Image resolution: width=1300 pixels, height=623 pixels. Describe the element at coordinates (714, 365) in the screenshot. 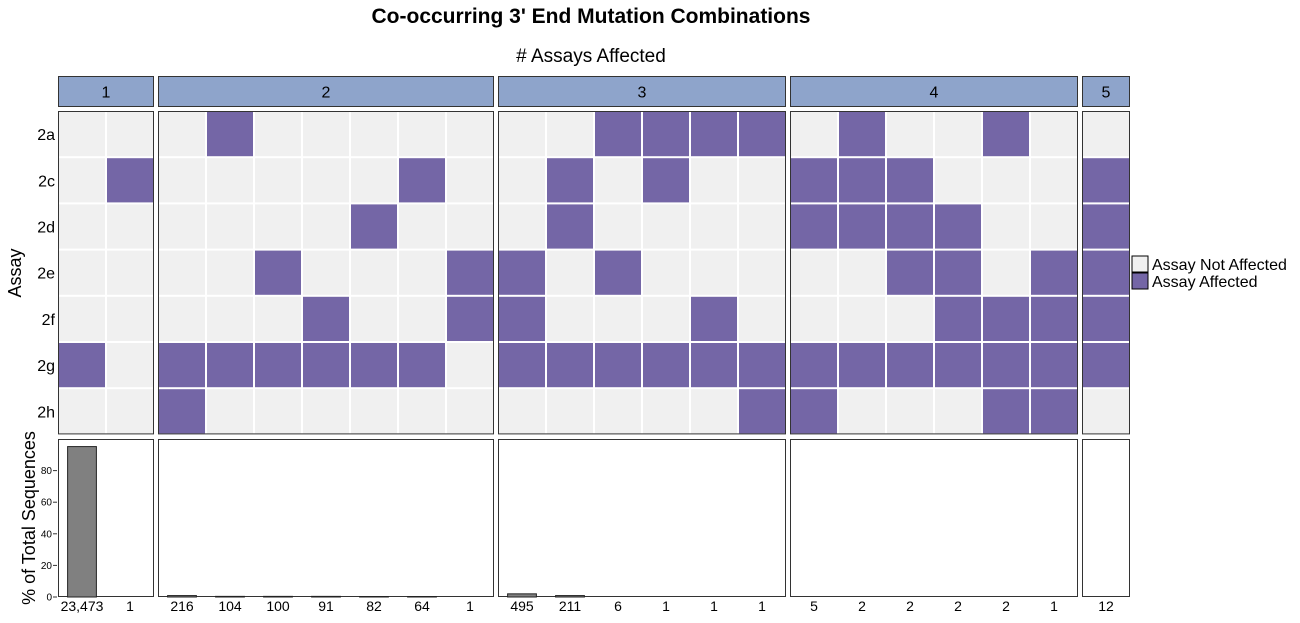

I see `group-3-col-5-tile-2g-affected` at that location.